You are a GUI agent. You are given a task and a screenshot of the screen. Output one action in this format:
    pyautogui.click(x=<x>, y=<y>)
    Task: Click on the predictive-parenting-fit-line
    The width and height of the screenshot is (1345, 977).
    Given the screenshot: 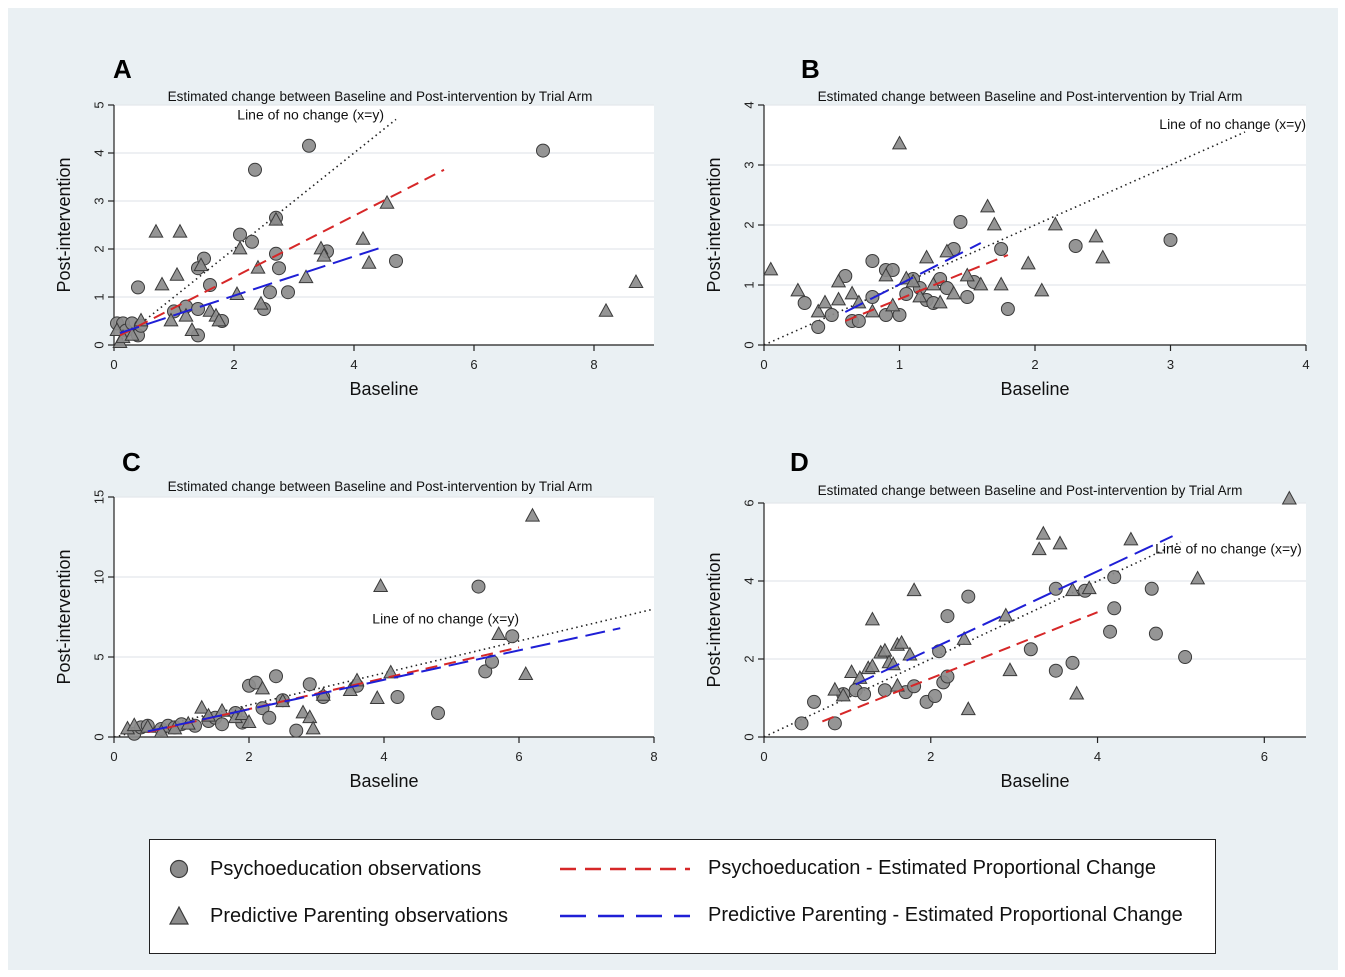 What is the action you would take?
    pyautogui.click(x=1014, y=610)
    